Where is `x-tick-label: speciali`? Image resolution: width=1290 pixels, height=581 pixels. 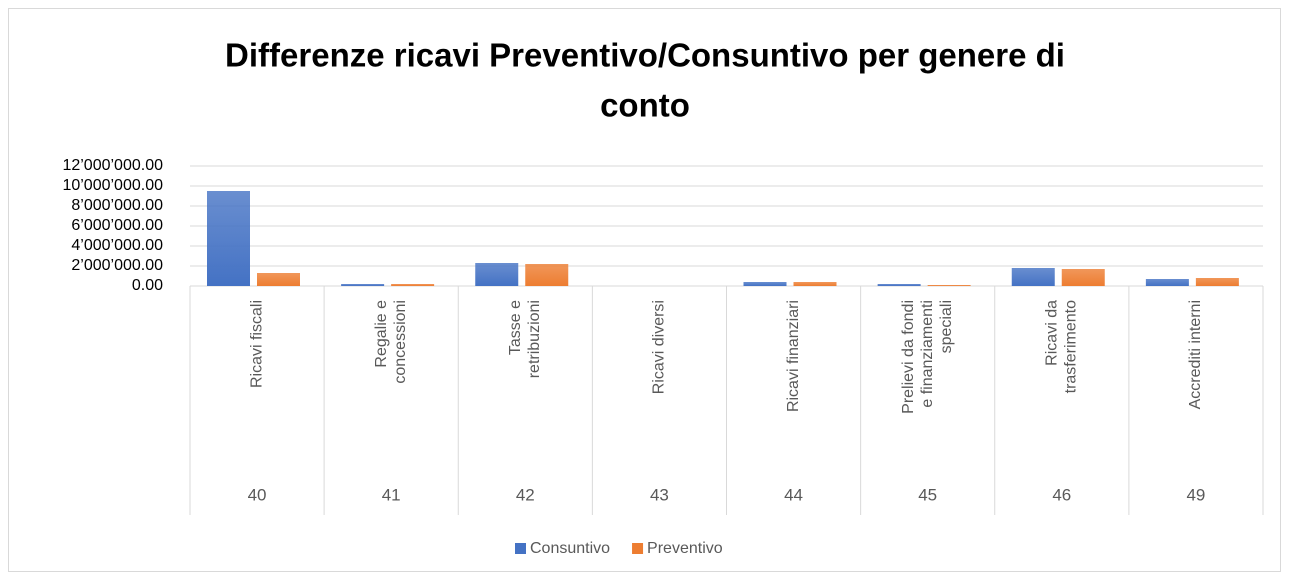
x-tick-label: speciali is located at coordinates (946, 326).